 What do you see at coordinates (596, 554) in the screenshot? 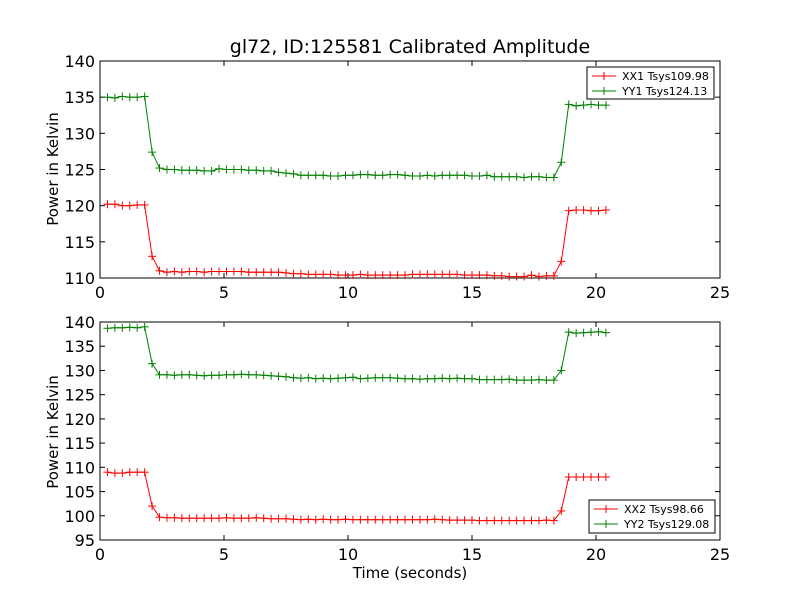
I see `bottom-x-tick-label: 20` at bounding box center [596, 554].